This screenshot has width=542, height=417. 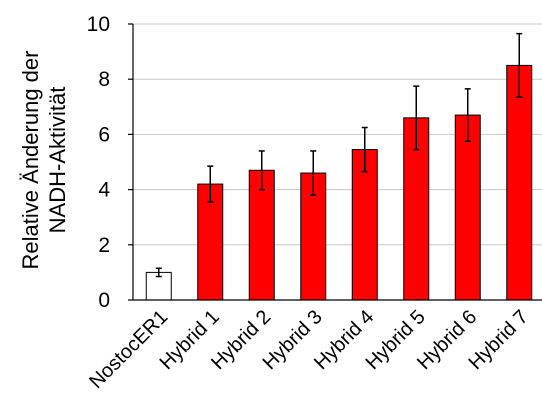 What do you see at coordinates (104, 79) in the screenshot?
I see `y-tick-label: 8` at bounding box center [104, 79].